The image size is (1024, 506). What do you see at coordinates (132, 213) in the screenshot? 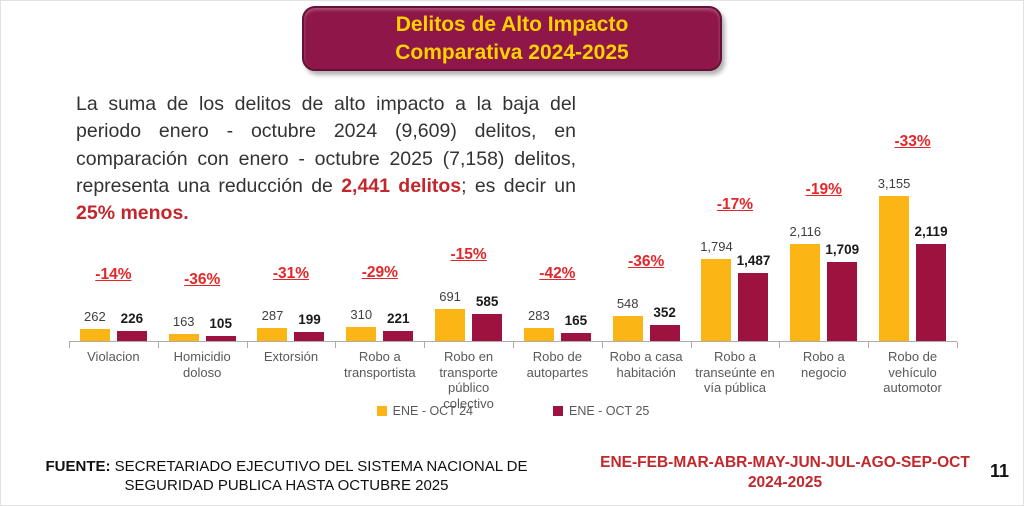
I see `intro-highlight-percent: 25% menos.` at bounding box center [132, 213].